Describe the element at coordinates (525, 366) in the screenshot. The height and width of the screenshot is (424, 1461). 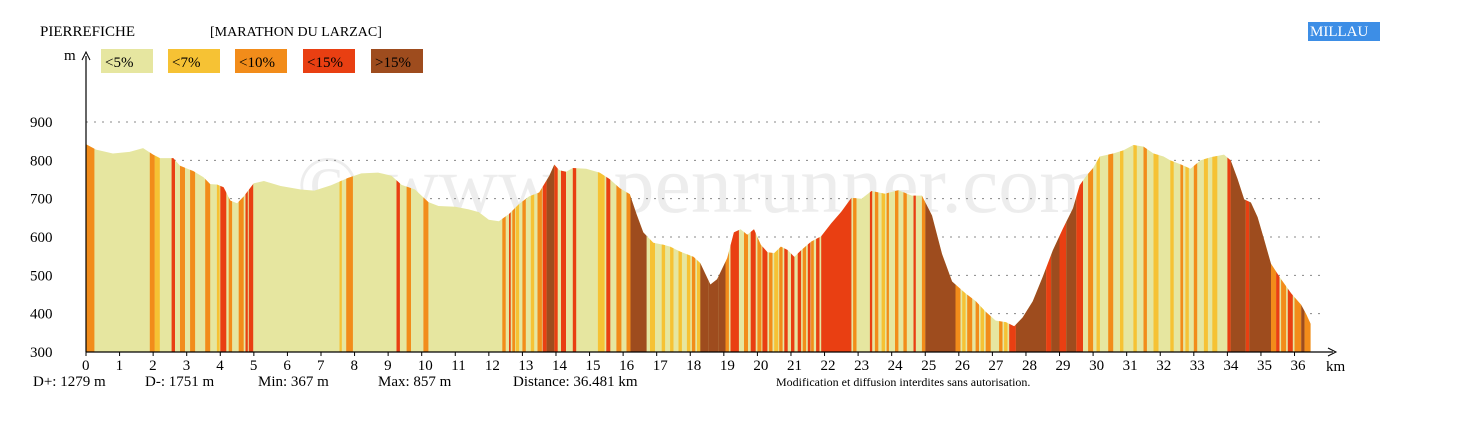
I see `x-tick-13: 13` at that location.